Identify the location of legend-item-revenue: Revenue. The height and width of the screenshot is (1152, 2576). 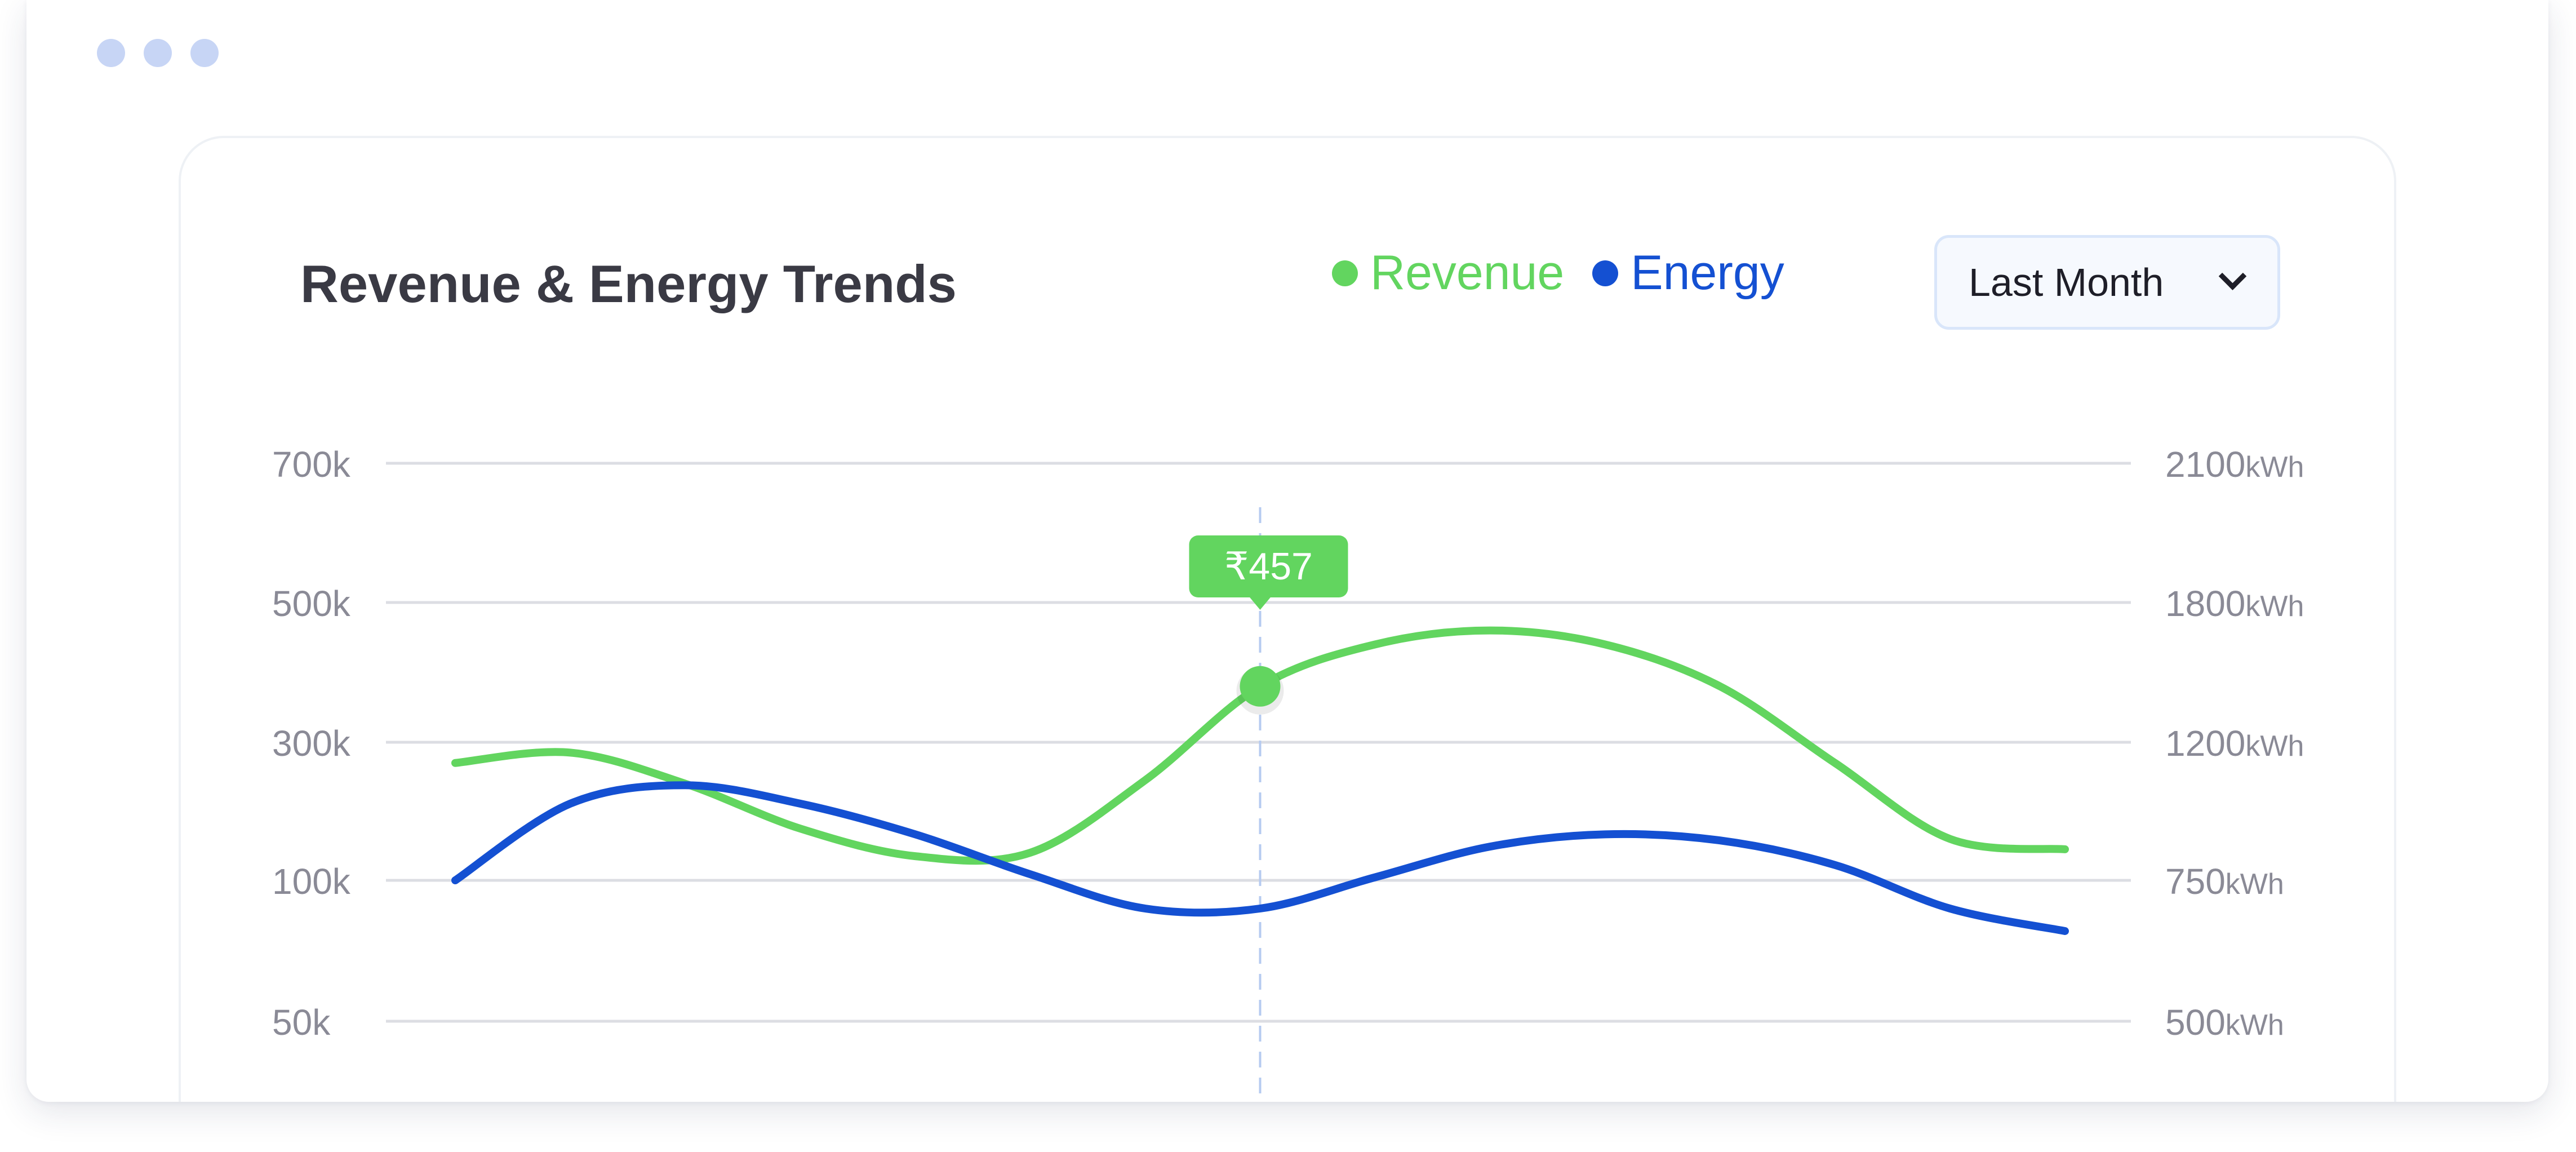
(1448, 273).